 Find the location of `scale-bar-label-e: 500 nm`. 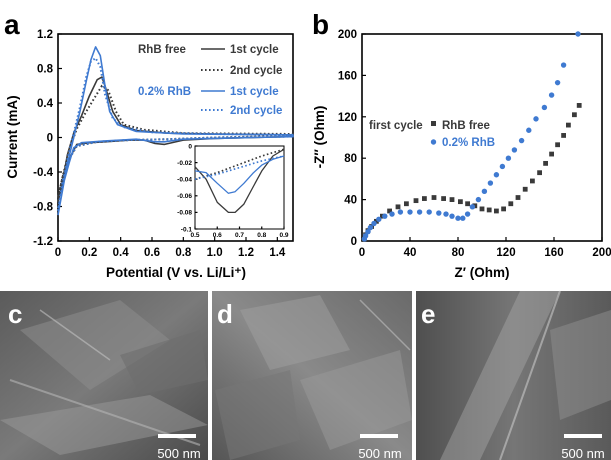

scale-bar-label-e: 500 nm is located at coordinates (582, 453).